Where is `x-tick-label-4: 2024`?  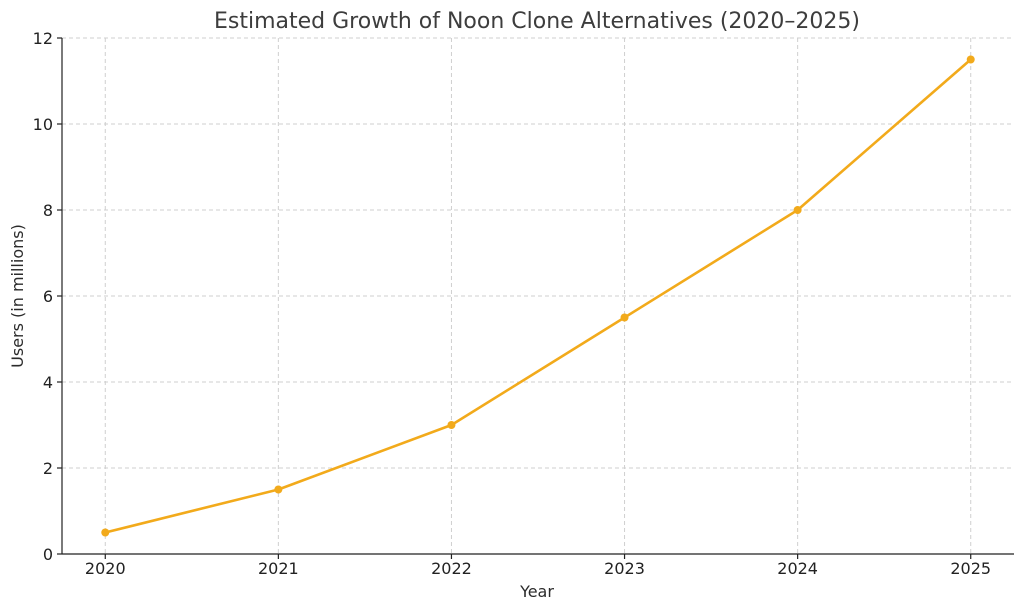 x-tick-label-4: 2024 is located at coordinates (797, 568).